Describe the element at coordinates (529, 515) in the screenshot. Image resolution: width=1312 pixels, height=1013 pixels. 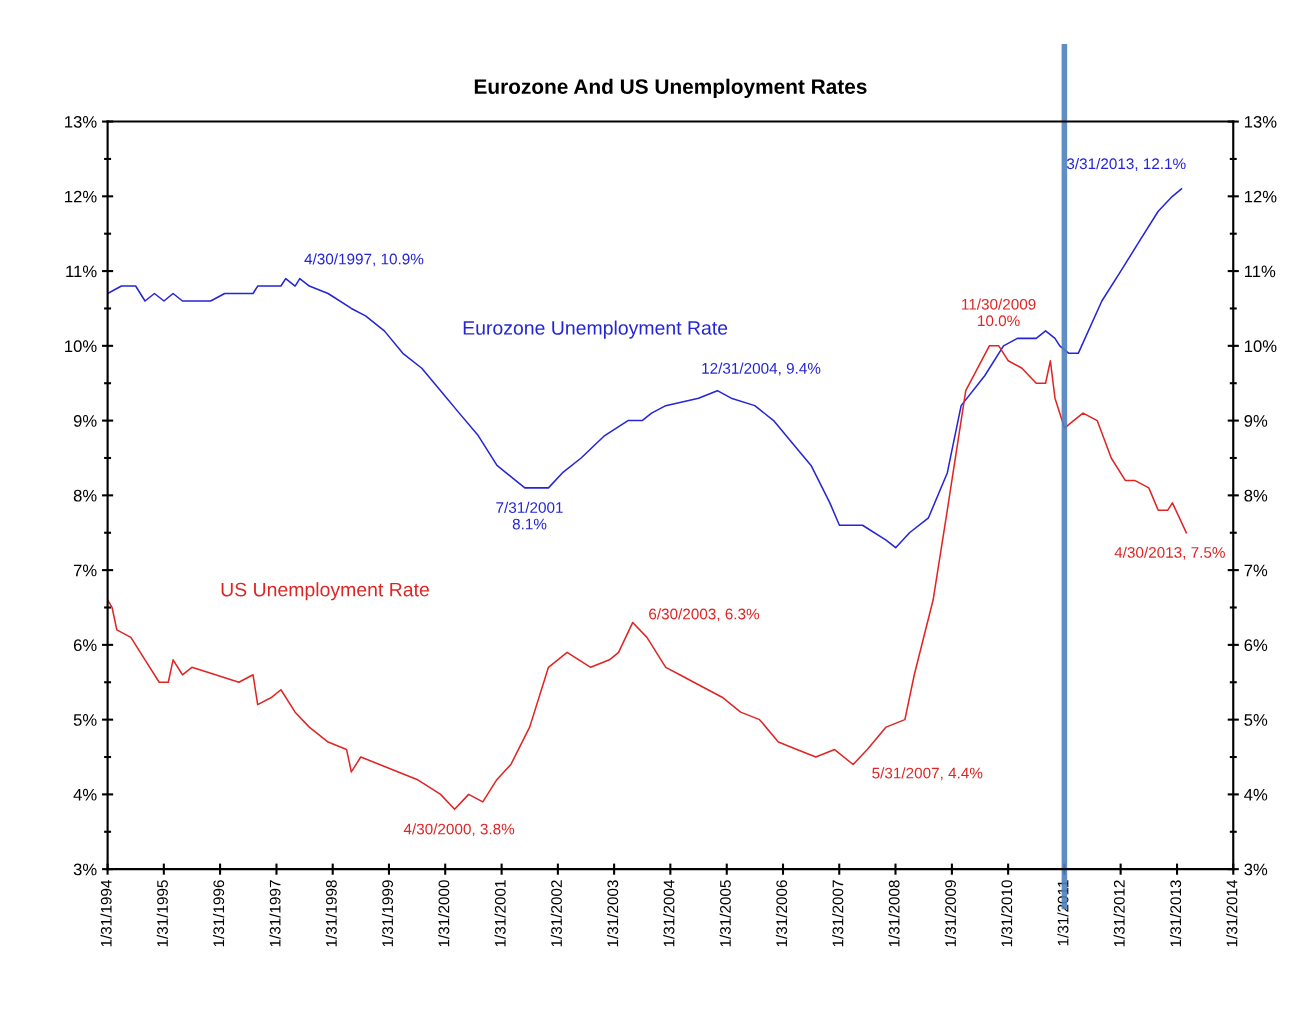
I see `annotation: 7/31/2001 8.1%` at that location.